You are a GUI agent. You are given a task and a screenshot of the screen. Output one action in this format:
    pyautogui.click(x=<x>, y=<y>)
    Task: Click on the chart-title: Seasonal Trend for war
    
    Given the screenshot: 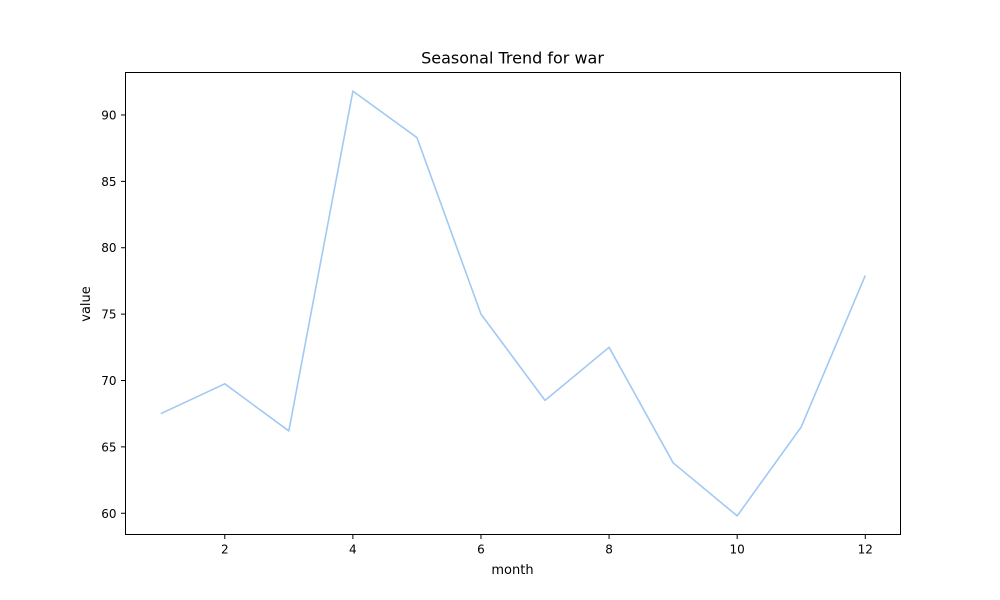 What is the action you would take?
    pyautogui.click(x=512, y=58)
    